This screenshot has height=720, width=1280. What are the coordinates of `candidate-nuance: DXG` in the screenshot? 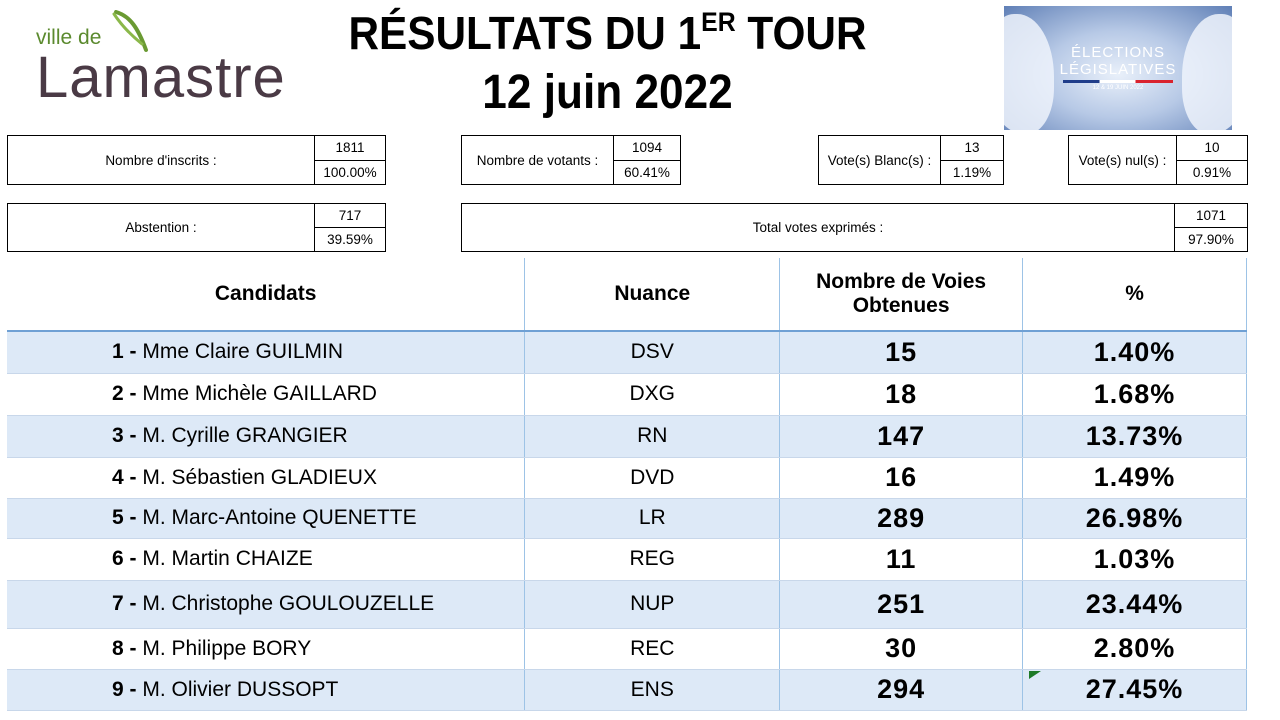 It's located at (652, 394).